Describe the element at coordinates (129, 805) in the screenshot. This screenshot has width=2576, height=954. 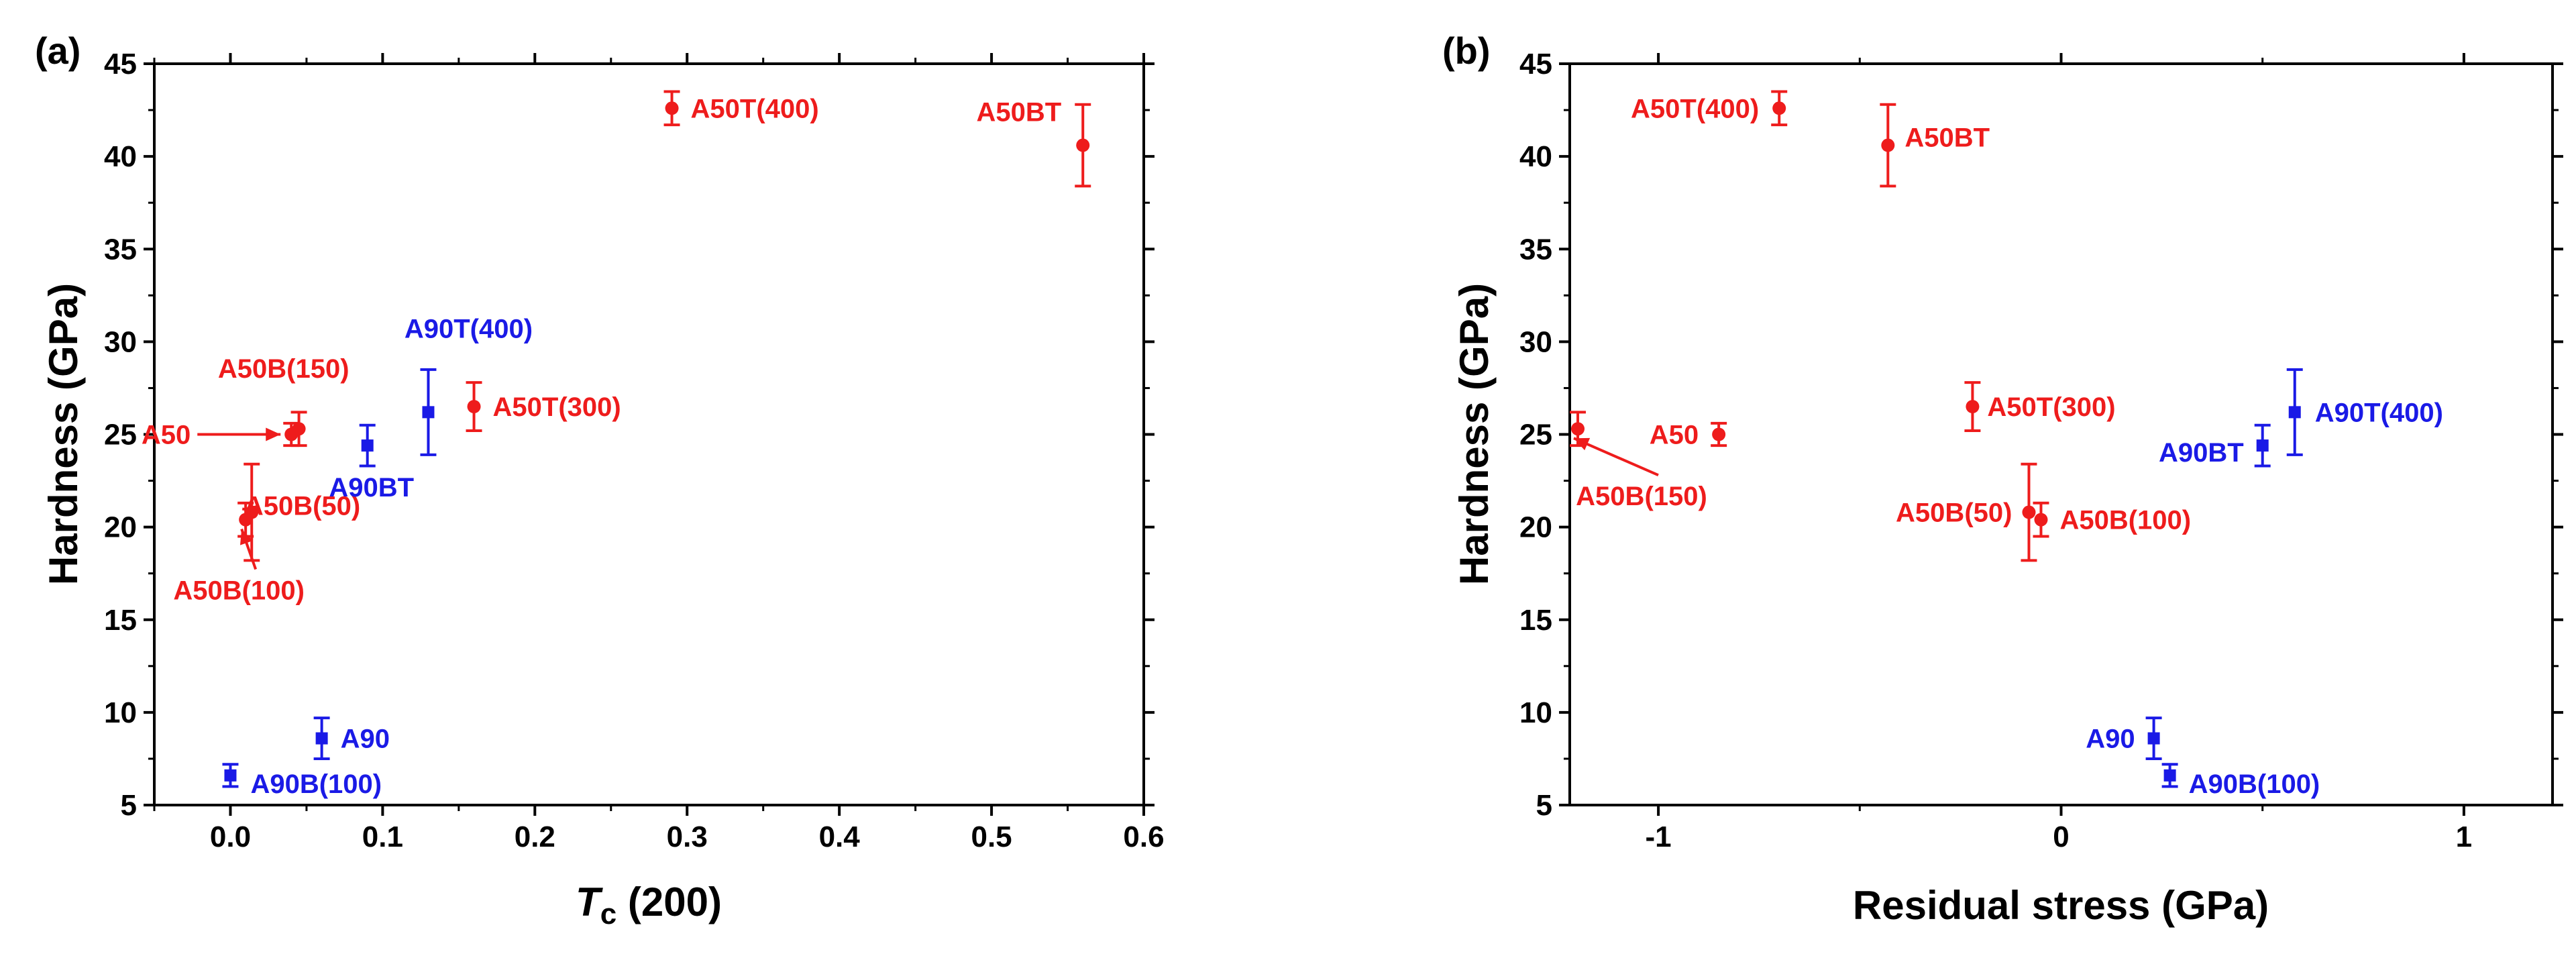
I see `y-tick-label-a: 5` at that location.